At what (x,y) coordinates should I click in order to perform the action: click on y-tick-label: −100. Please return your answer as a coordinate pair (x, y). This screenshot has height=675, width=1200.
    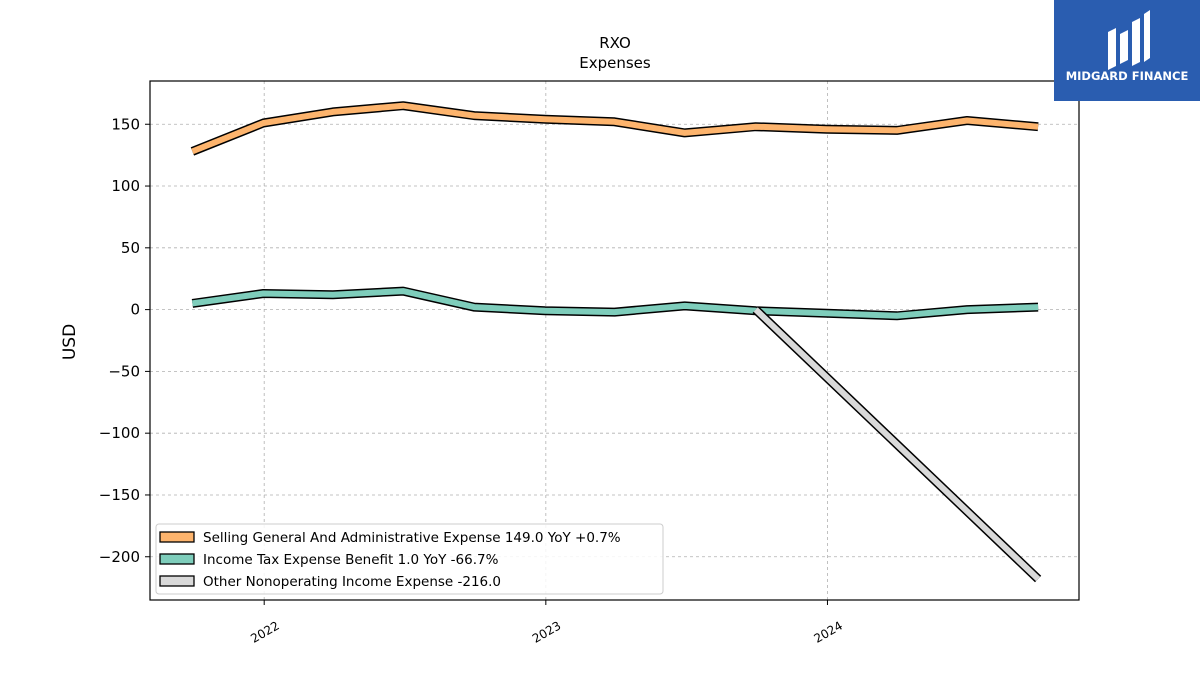
    Looking at the image, I should click on (119, 433).